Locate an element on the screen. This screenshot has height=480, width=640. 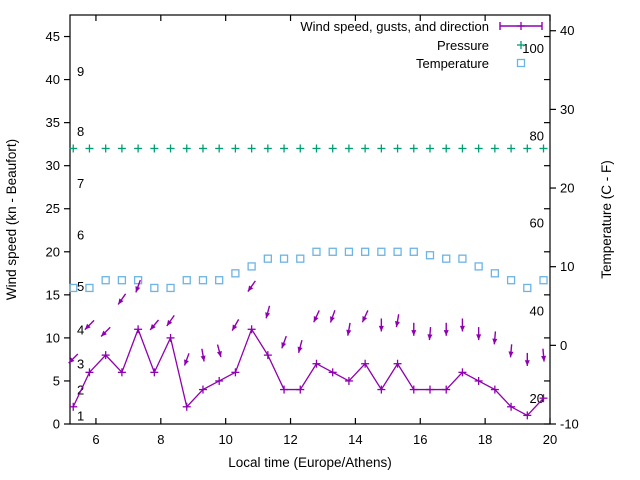
beaufort-label: 8 is located at coordinates (80, 131).